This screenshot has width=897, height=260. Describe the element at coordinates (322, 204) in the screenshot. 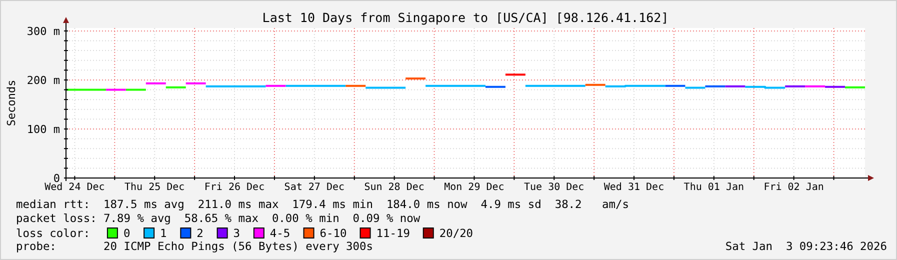

I see `text: median rtt: 187.5 ms avg 211.0 ms max 179.4 ms min 184.0 ms now 4.9 ms sd 38.2 am/s` at that location.